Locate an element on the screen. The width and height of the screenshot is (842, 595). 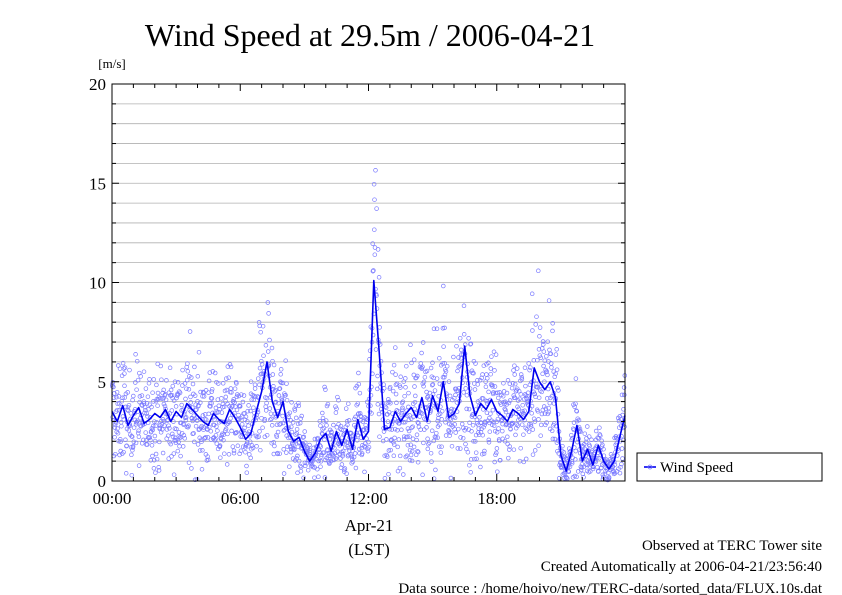
y-tick-label: 20 is located at coordinates (97, 84).